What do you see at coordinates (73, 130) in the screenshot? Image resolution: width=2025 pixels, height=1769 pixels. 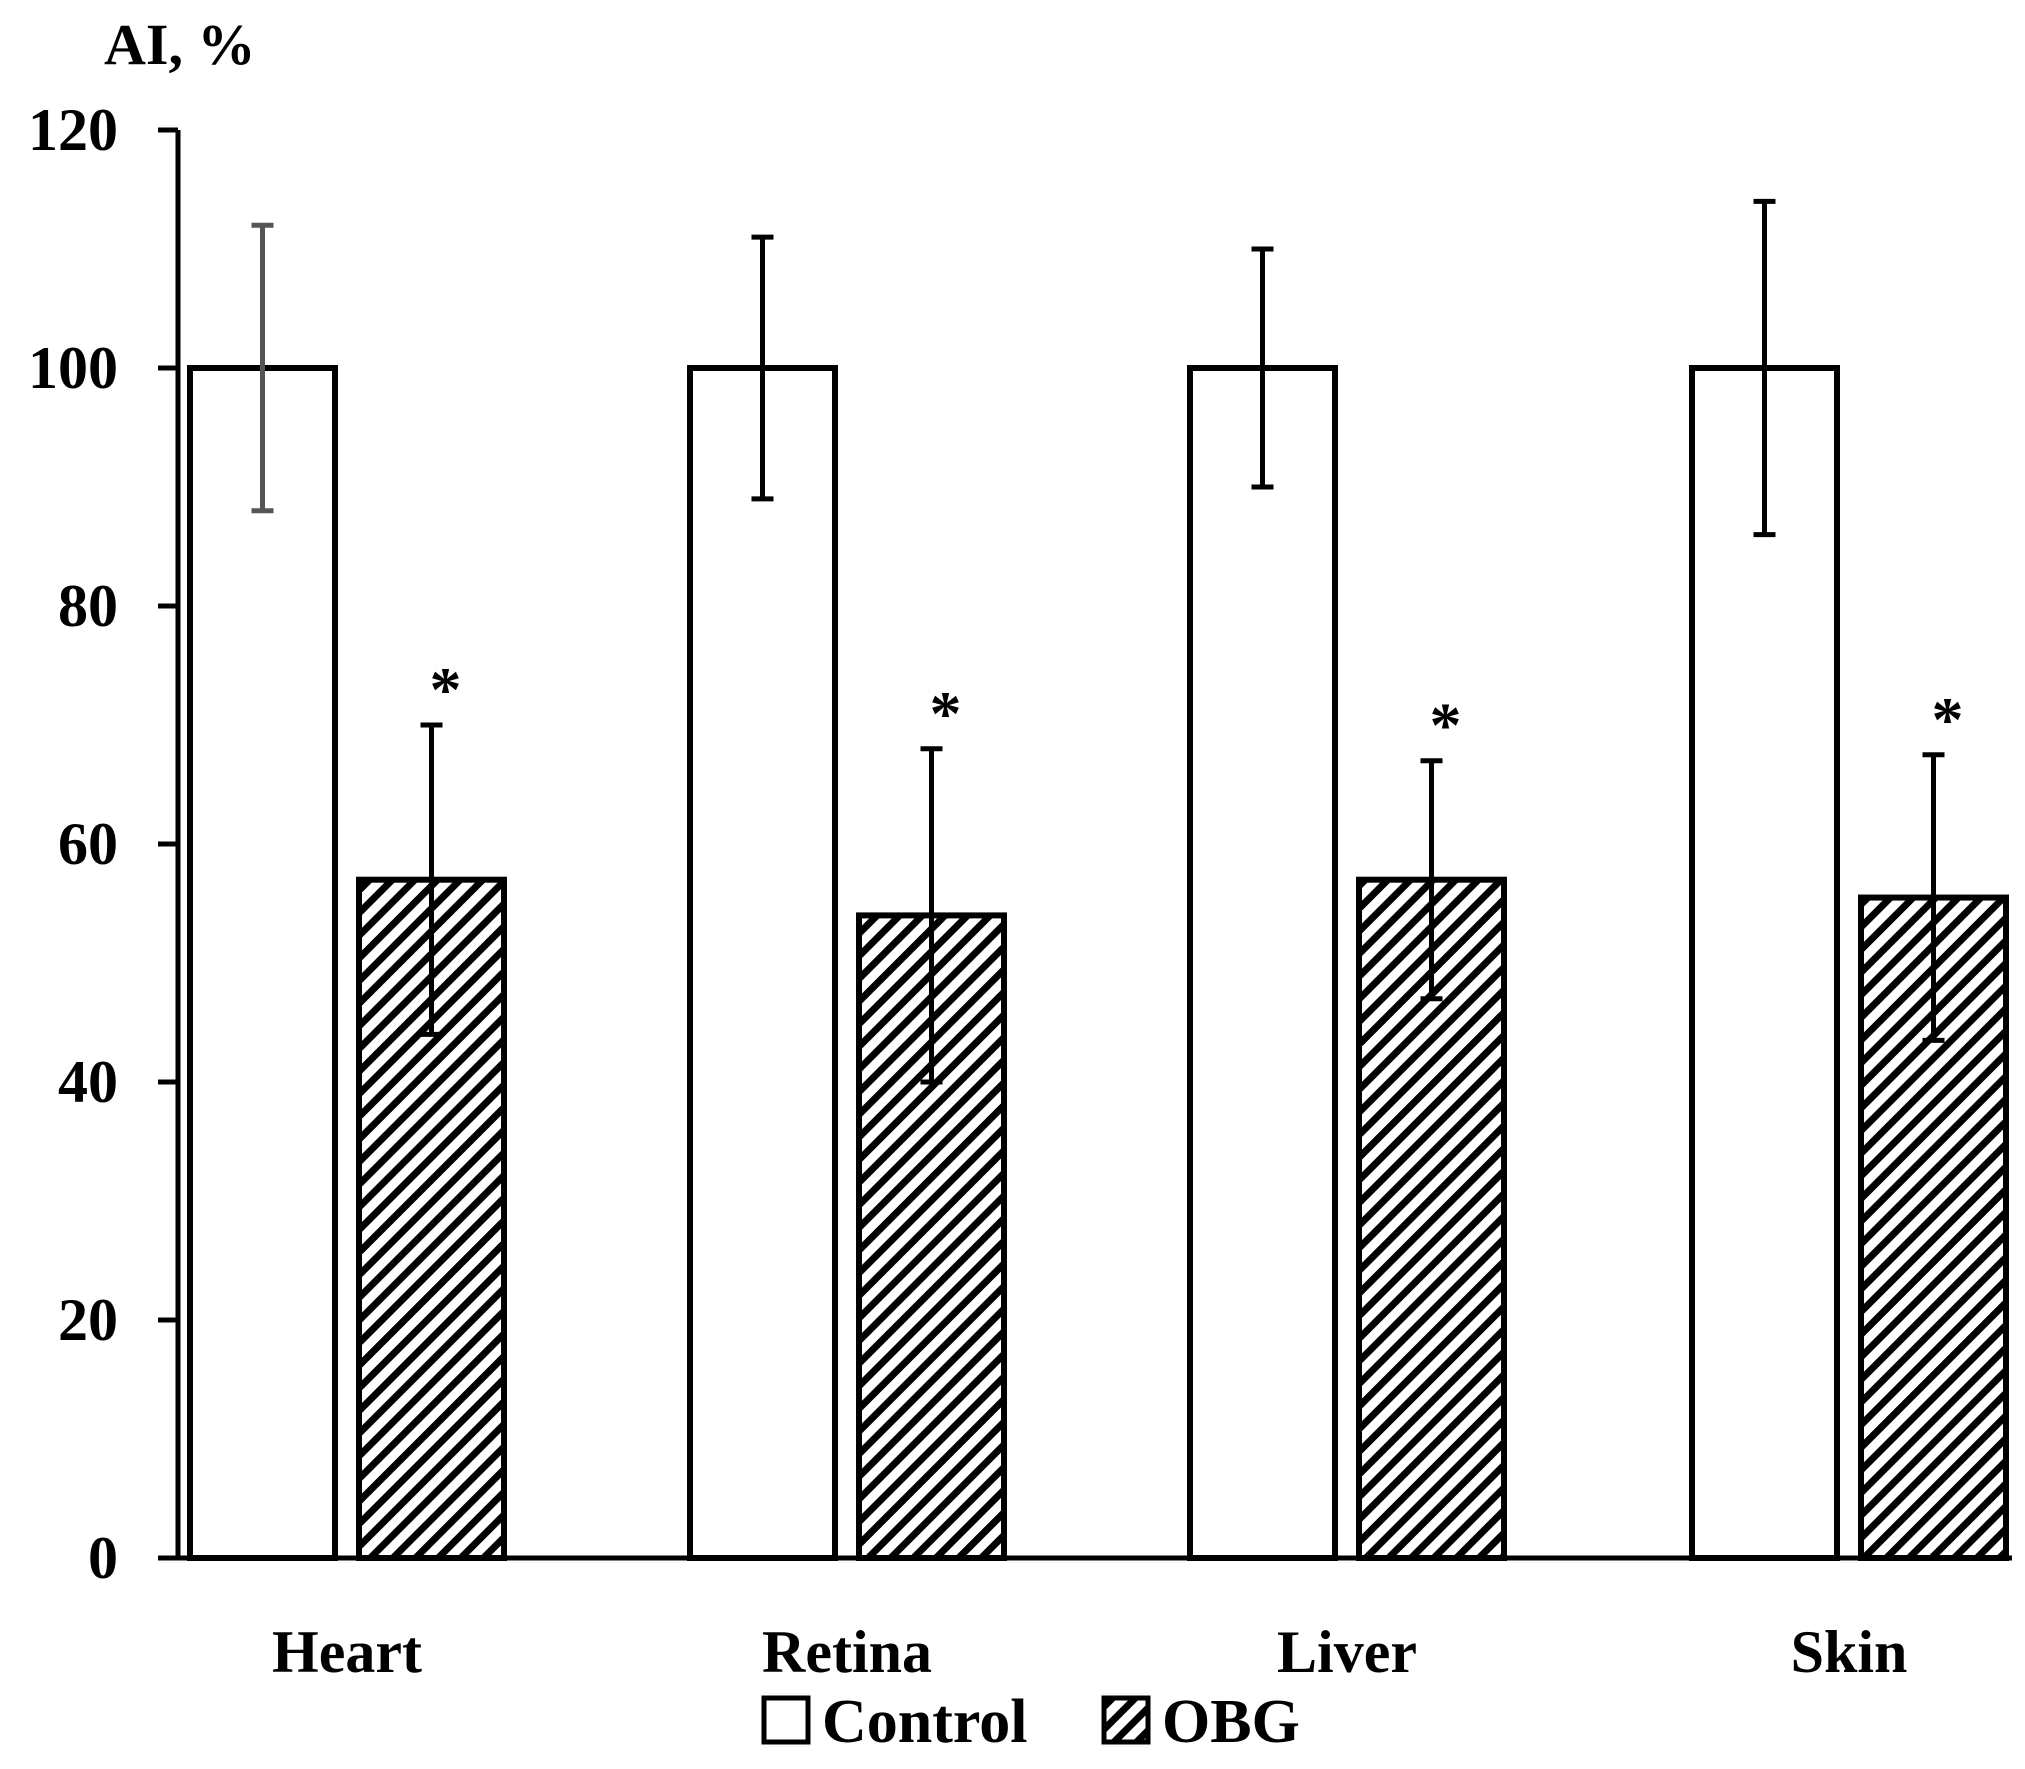 I see `y-tick-label: 120` at bounding box center [73, 130].